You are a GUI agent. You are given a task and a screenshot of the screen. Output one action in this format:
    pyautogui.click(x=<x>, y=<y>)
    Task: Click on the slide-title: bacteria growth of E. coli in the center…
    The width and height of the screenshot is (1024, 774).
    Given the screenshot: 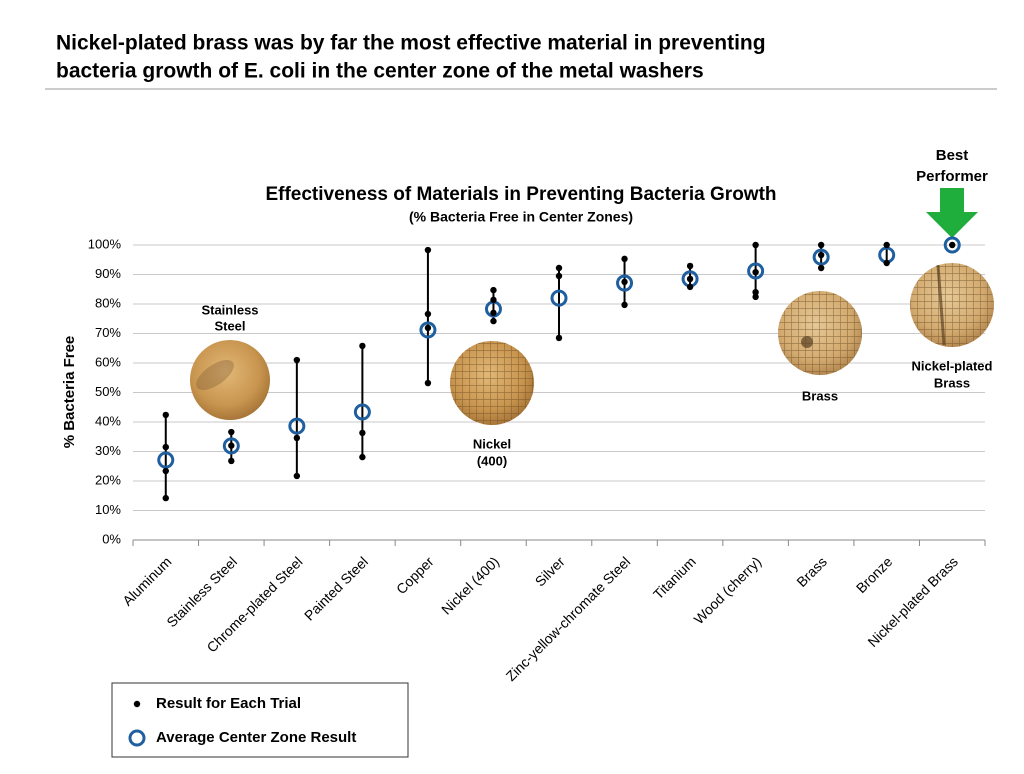 What is the action you would take?
    pyautogui.click(x=380, y=71)
    